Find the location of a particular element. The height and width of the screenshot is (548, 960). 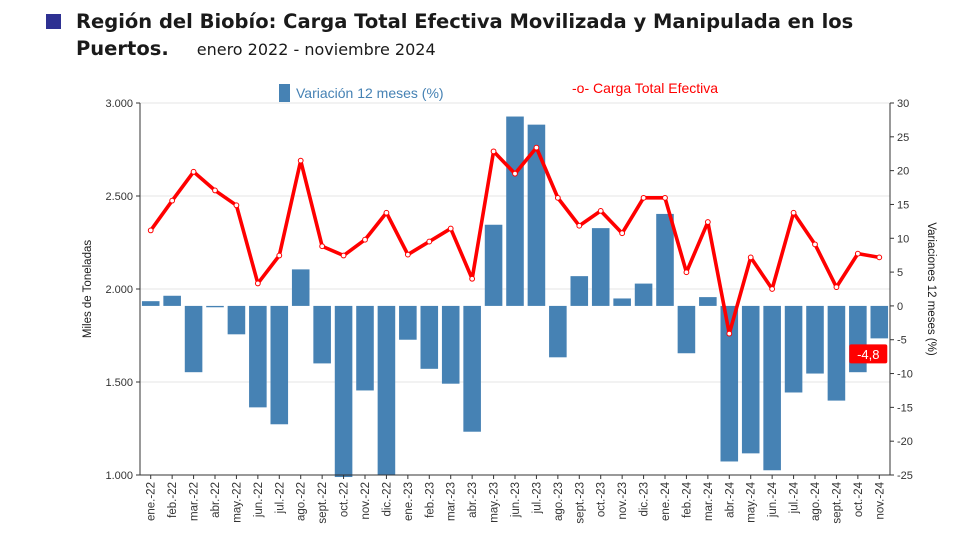

callout-label: -4,8 is located at coordinates (868, 354).